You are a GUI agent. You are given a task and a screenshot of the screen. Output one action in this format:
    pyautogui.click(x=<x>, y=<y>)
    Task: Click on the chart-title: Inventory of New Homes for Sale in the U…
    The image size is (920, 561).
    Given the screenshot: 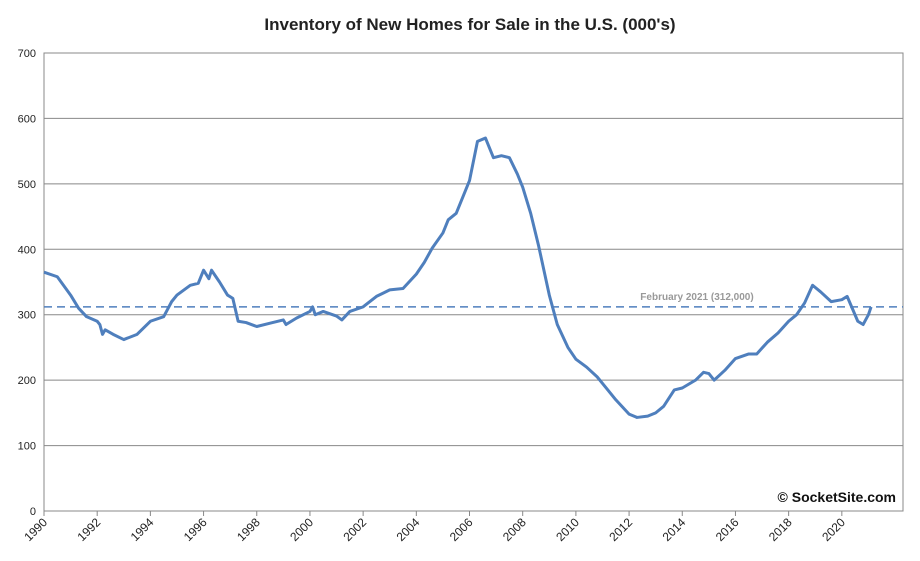 What is the action you would take?
    pyautogui.click(x=469, y=24)
    